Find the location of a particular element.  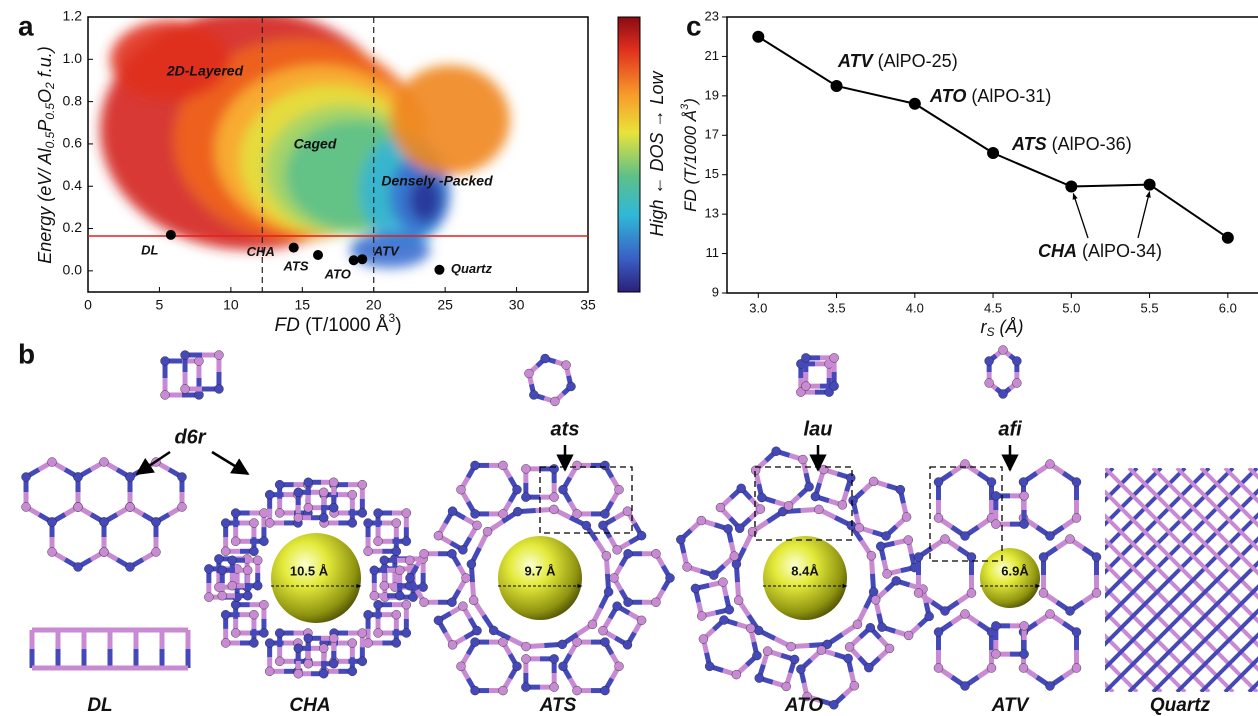

annotation: ATV (AlPO-25) is located at coordinates (897, 61).